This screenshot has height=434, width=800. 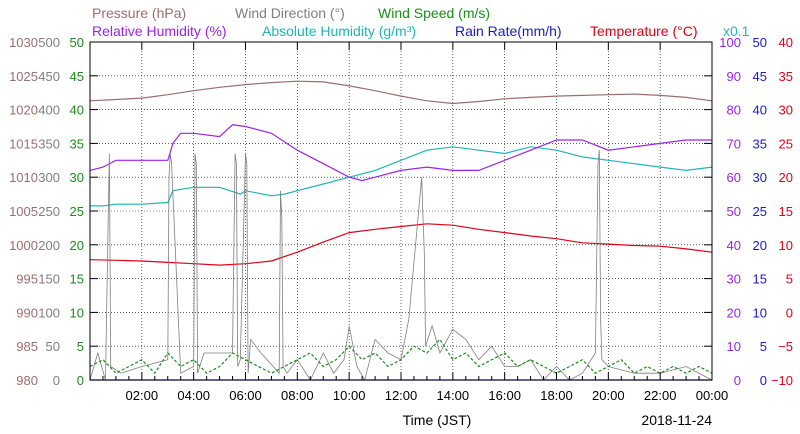 What do you see at coordinates (760, 42) in the screenshot?
I see `right-tick-label-rain-rate: 50` at bounding box center [760, 42].